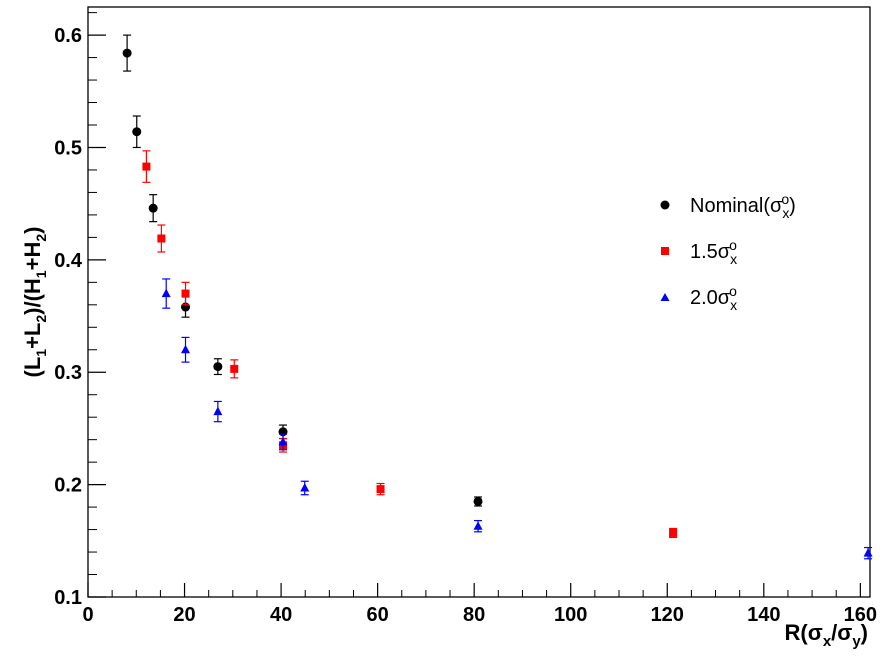 This screenshot has height=665, width=882. Describe the element at coordinates (68, 486) in the screenshot. I see `y-tick-label: 0.2` at that location.